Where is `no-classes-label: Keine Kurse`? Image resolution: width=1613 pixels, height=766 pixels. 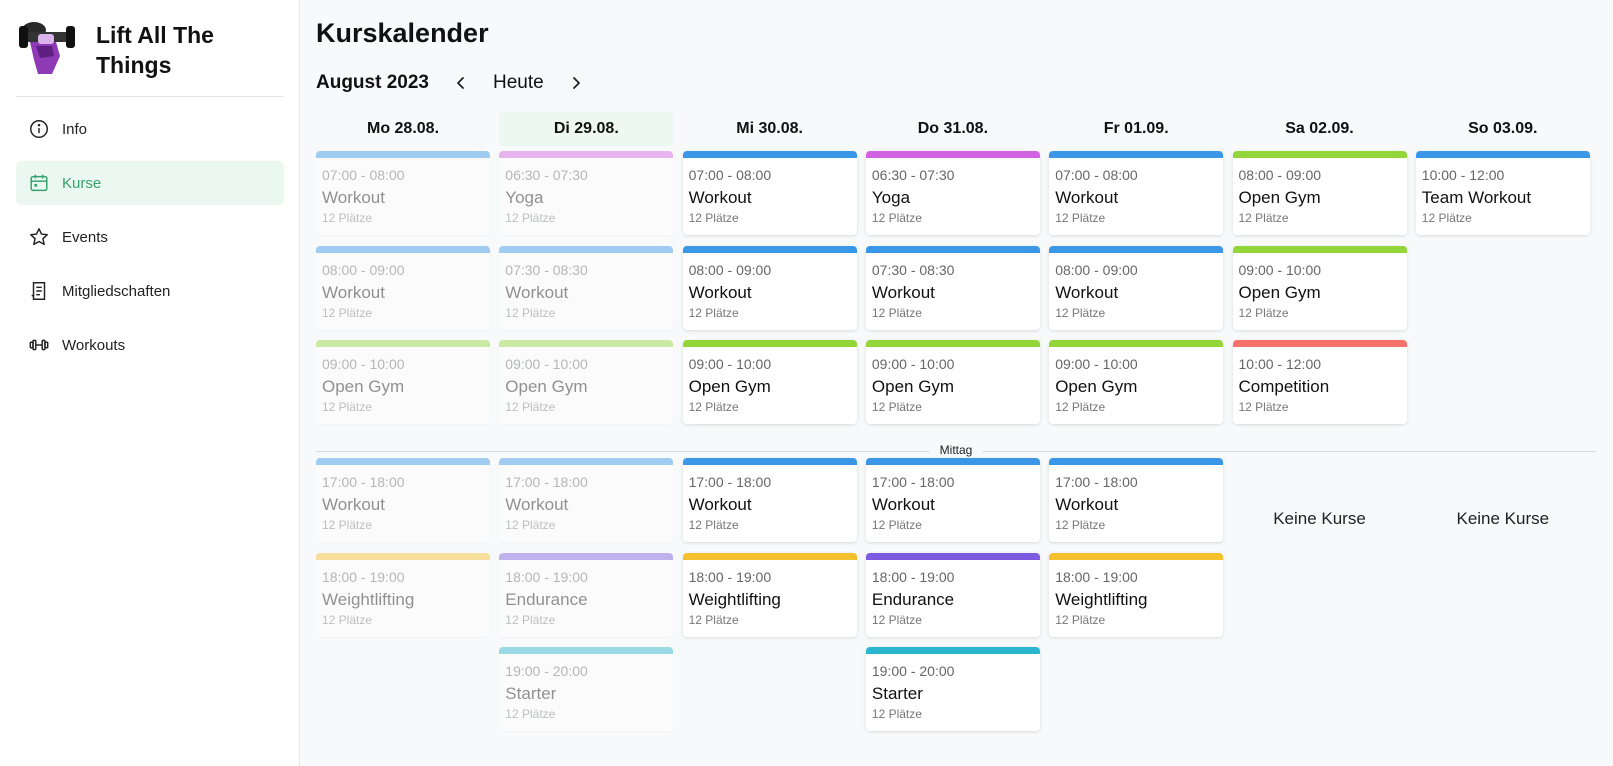 no-classes-label: Keine Kurse is located at coordinates (1319, 518).